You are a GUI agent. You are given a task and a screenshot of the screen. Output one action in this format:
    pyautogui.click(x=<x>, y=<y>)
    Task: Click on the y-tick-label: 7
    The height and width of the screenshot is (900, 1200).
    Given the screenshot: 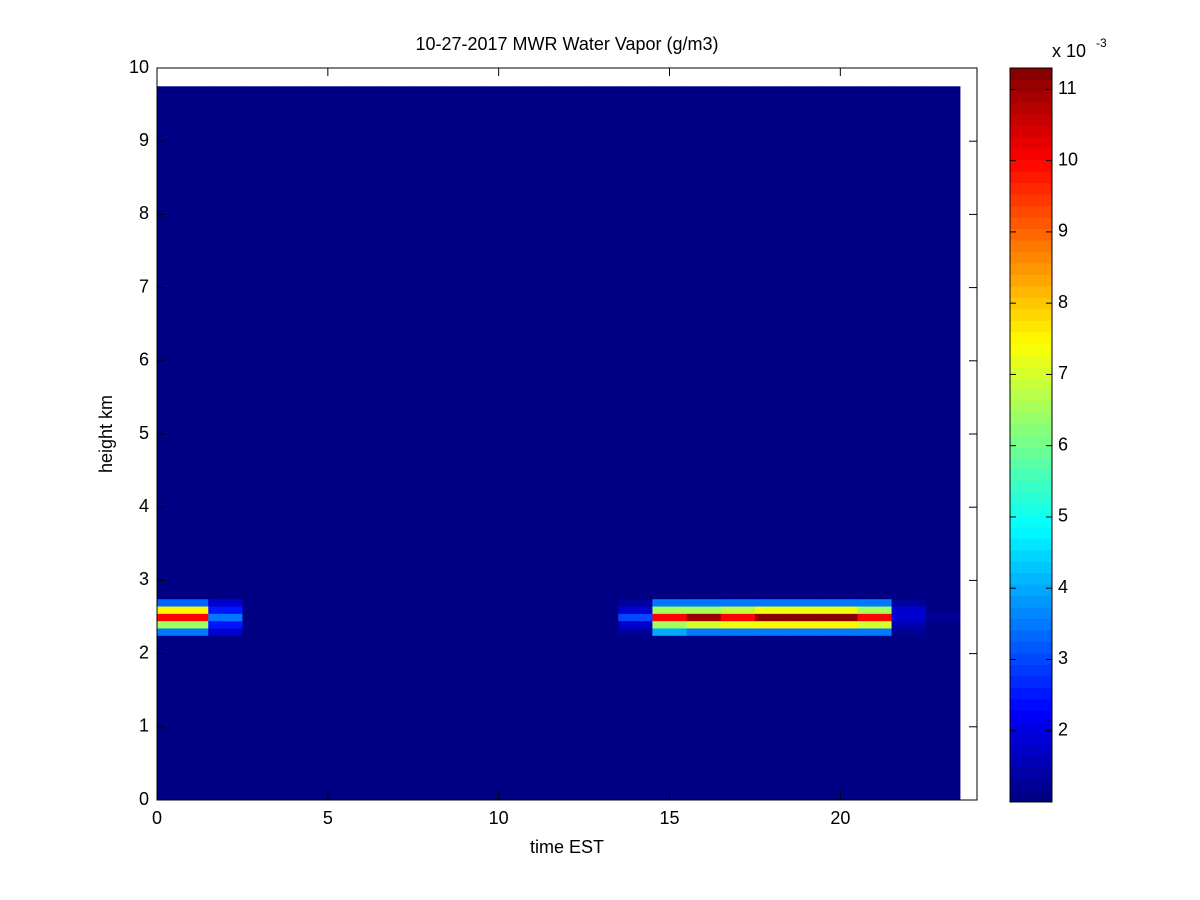 What is the action you would take?
    pyautogui.click(x=144, y=286)
    